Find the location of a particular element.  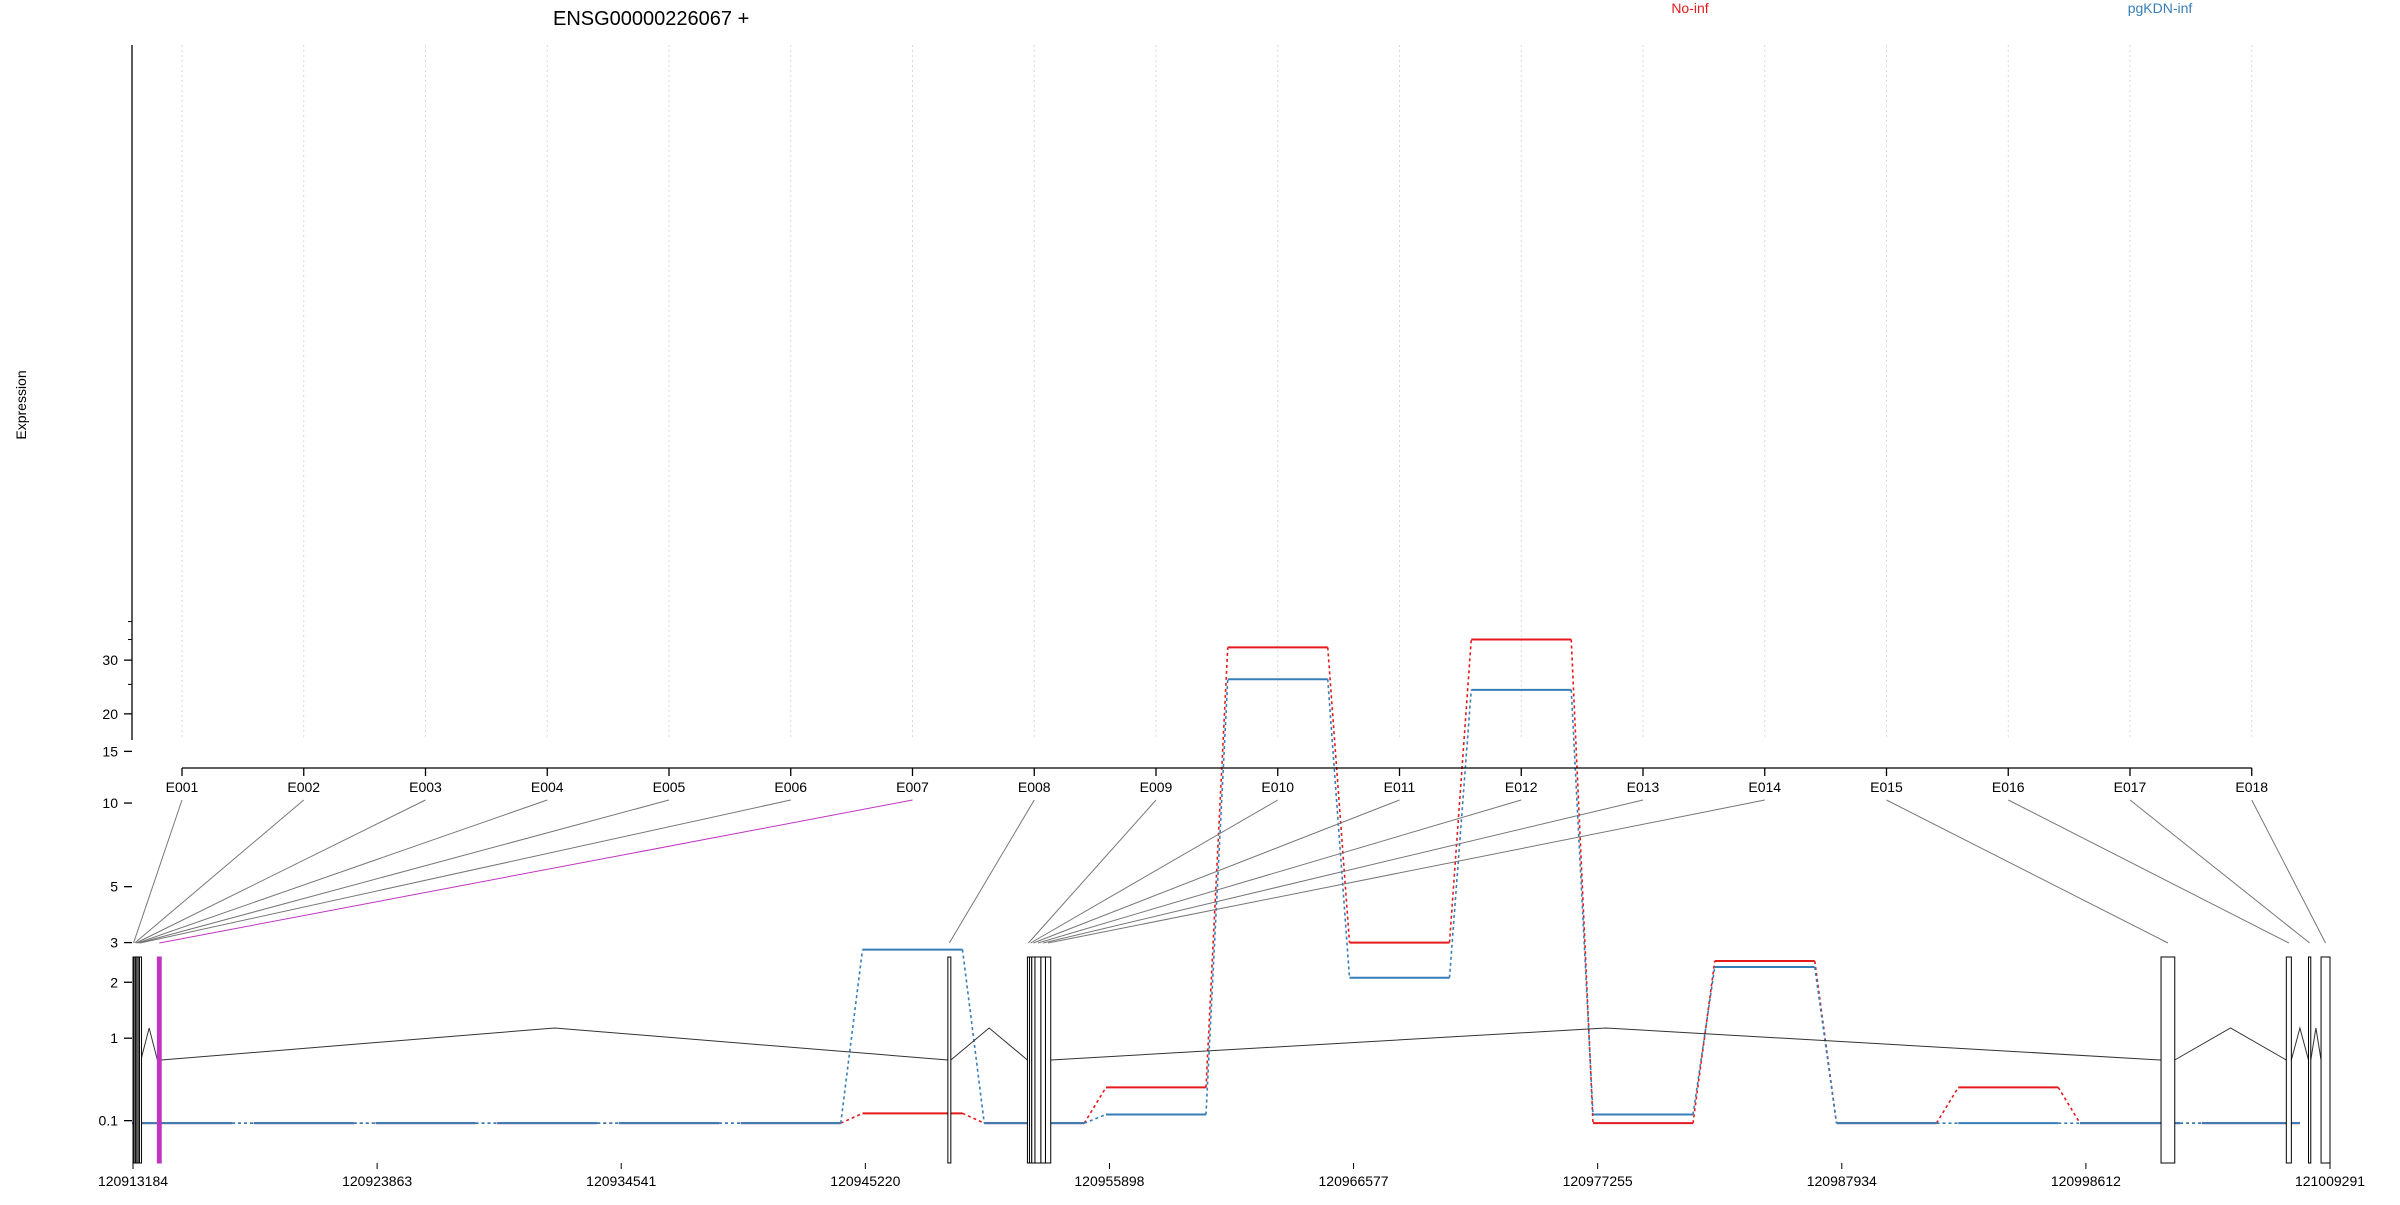

exon-tick-label: E012 is located at coordinates (1521, 787).